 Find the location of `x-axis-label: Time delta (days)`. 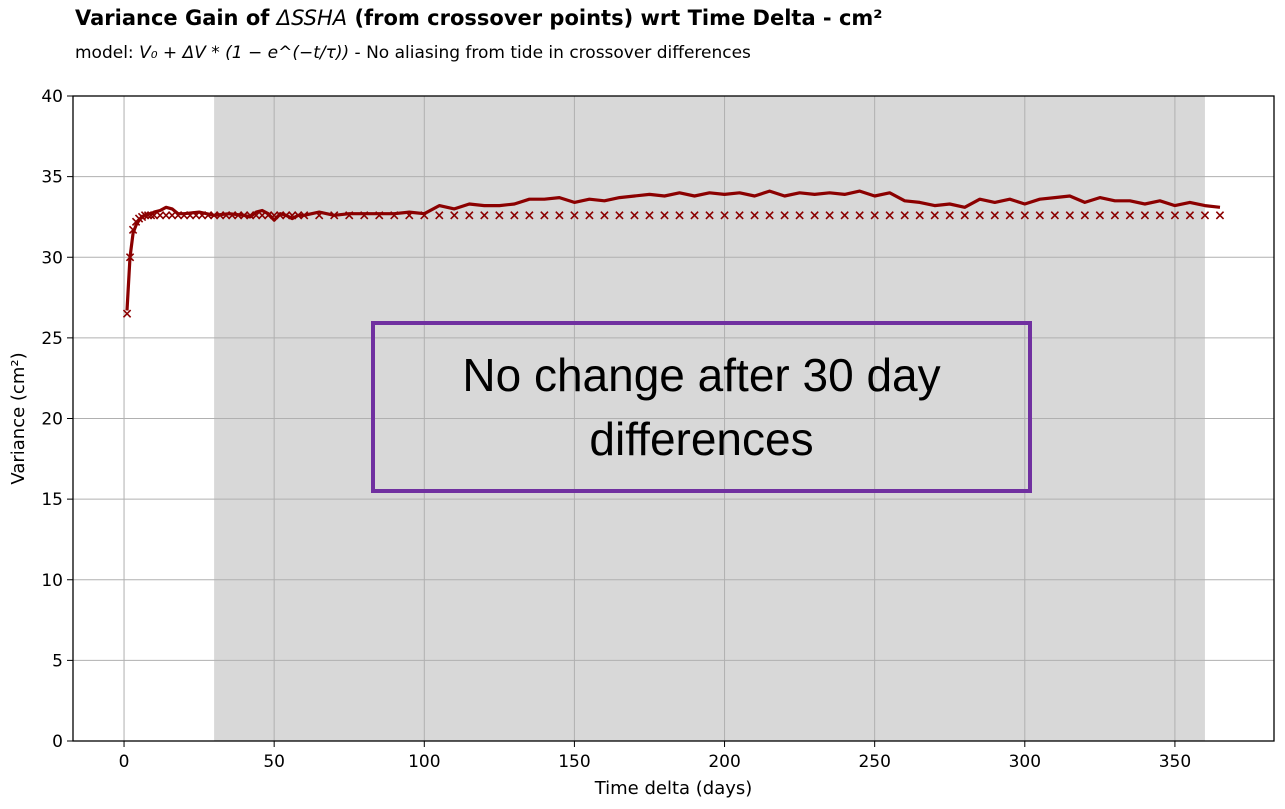

x-axis-label: Time delta (days) is located at coordinates (673, 788).